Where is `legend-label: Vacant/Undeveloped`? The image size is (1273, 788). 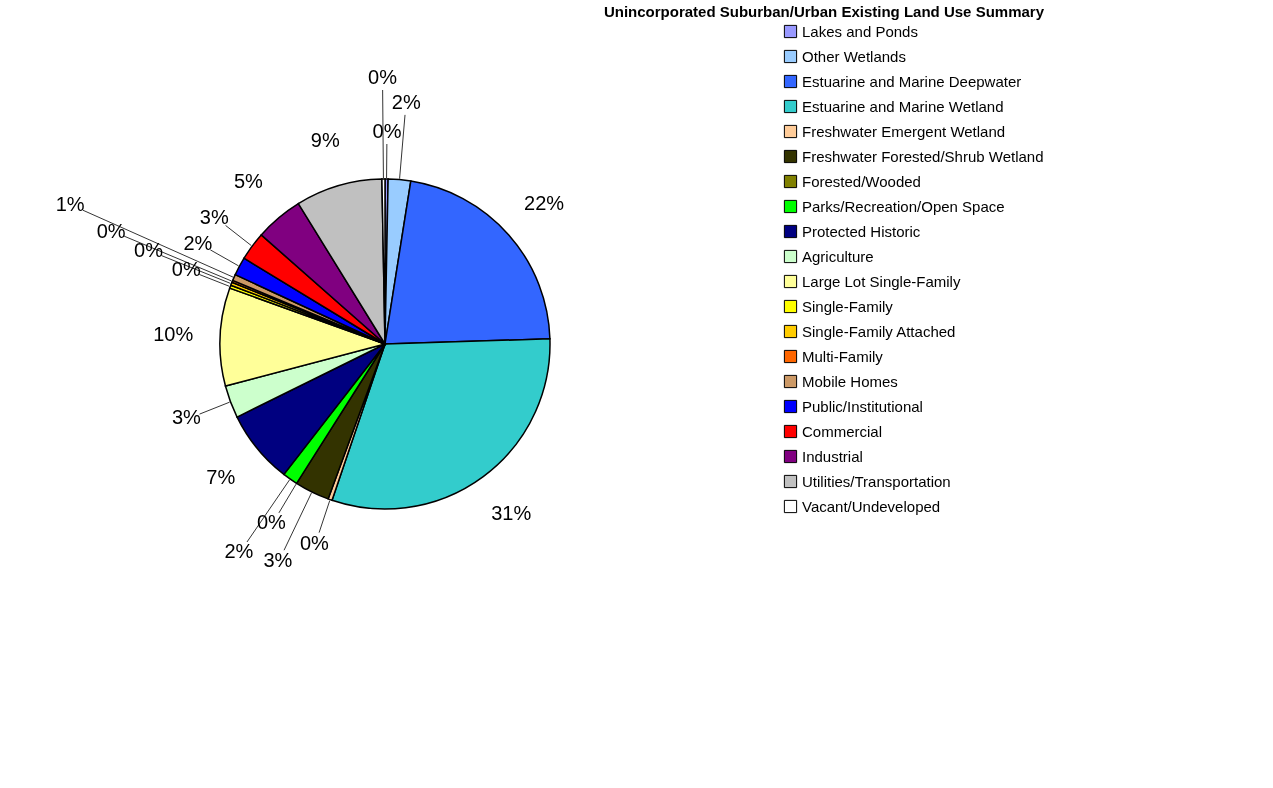
legend-label: Vacant/Undeveloped is located at coordinates (871, 506).